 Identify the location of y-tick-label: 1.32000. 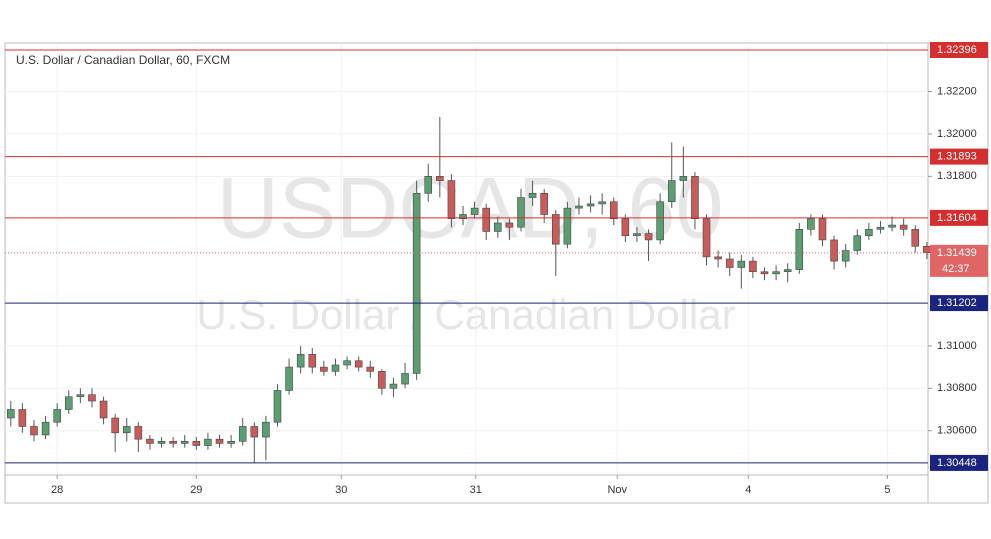
(957, 134).